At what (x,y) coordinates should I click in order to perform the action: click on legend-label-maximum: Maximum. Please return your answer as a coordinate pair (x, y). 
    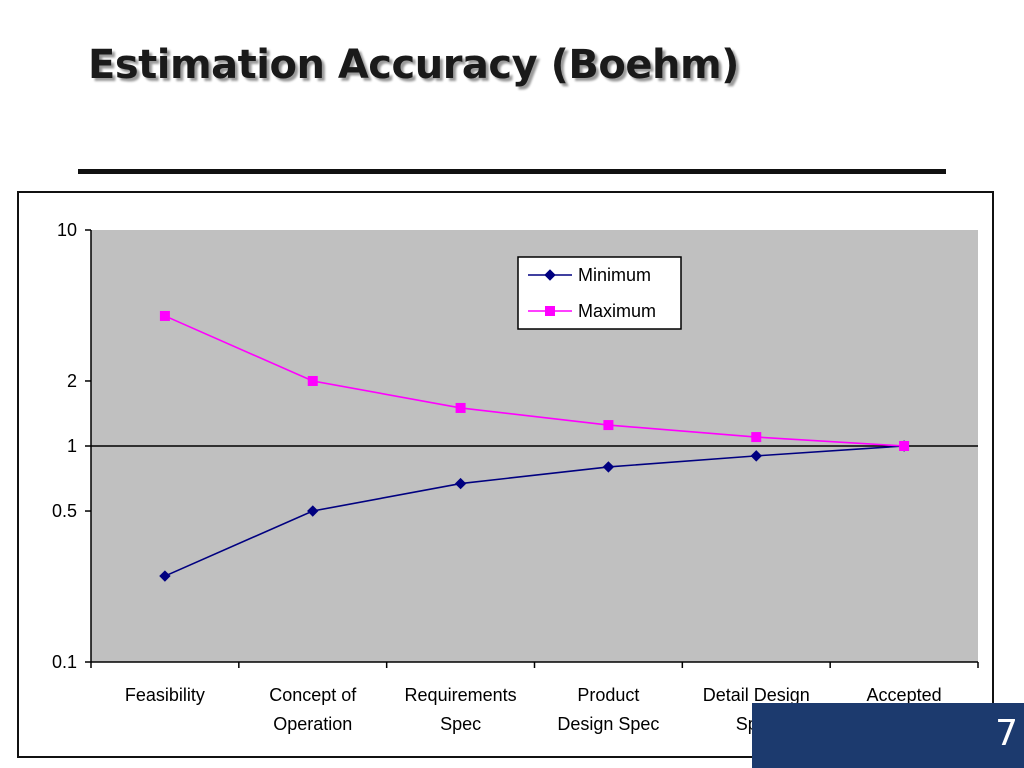
    Looking at the image, I should click on (617, 311).